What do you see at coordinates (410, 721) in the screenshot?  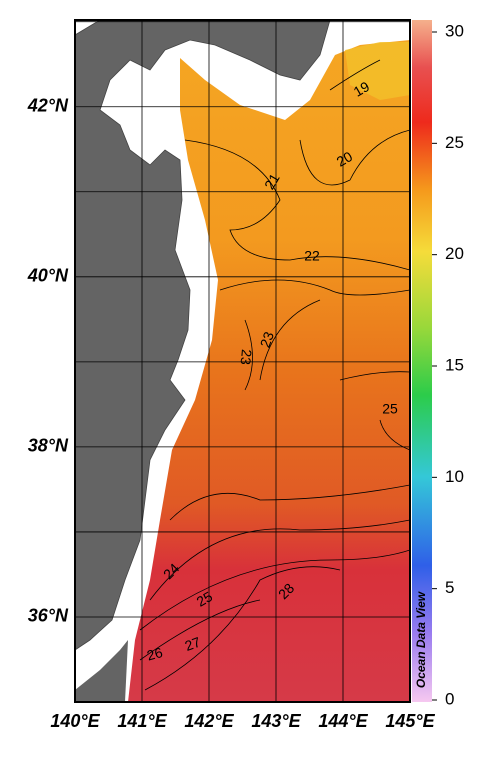 I see `lon-label: 145°E` at bounding box center [410, 721].